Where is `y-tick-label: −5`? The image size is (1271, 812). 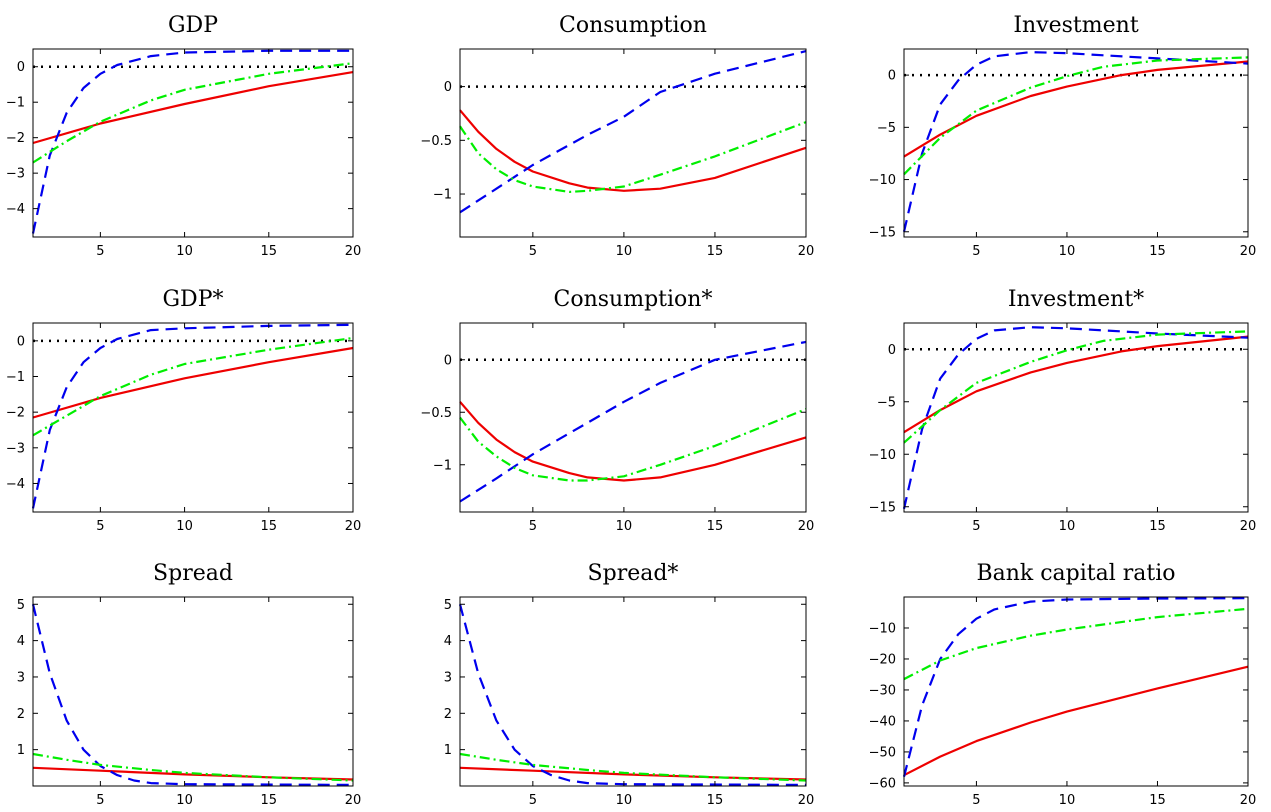
y-tick-label: −5 is located at coordinates (886, 128).